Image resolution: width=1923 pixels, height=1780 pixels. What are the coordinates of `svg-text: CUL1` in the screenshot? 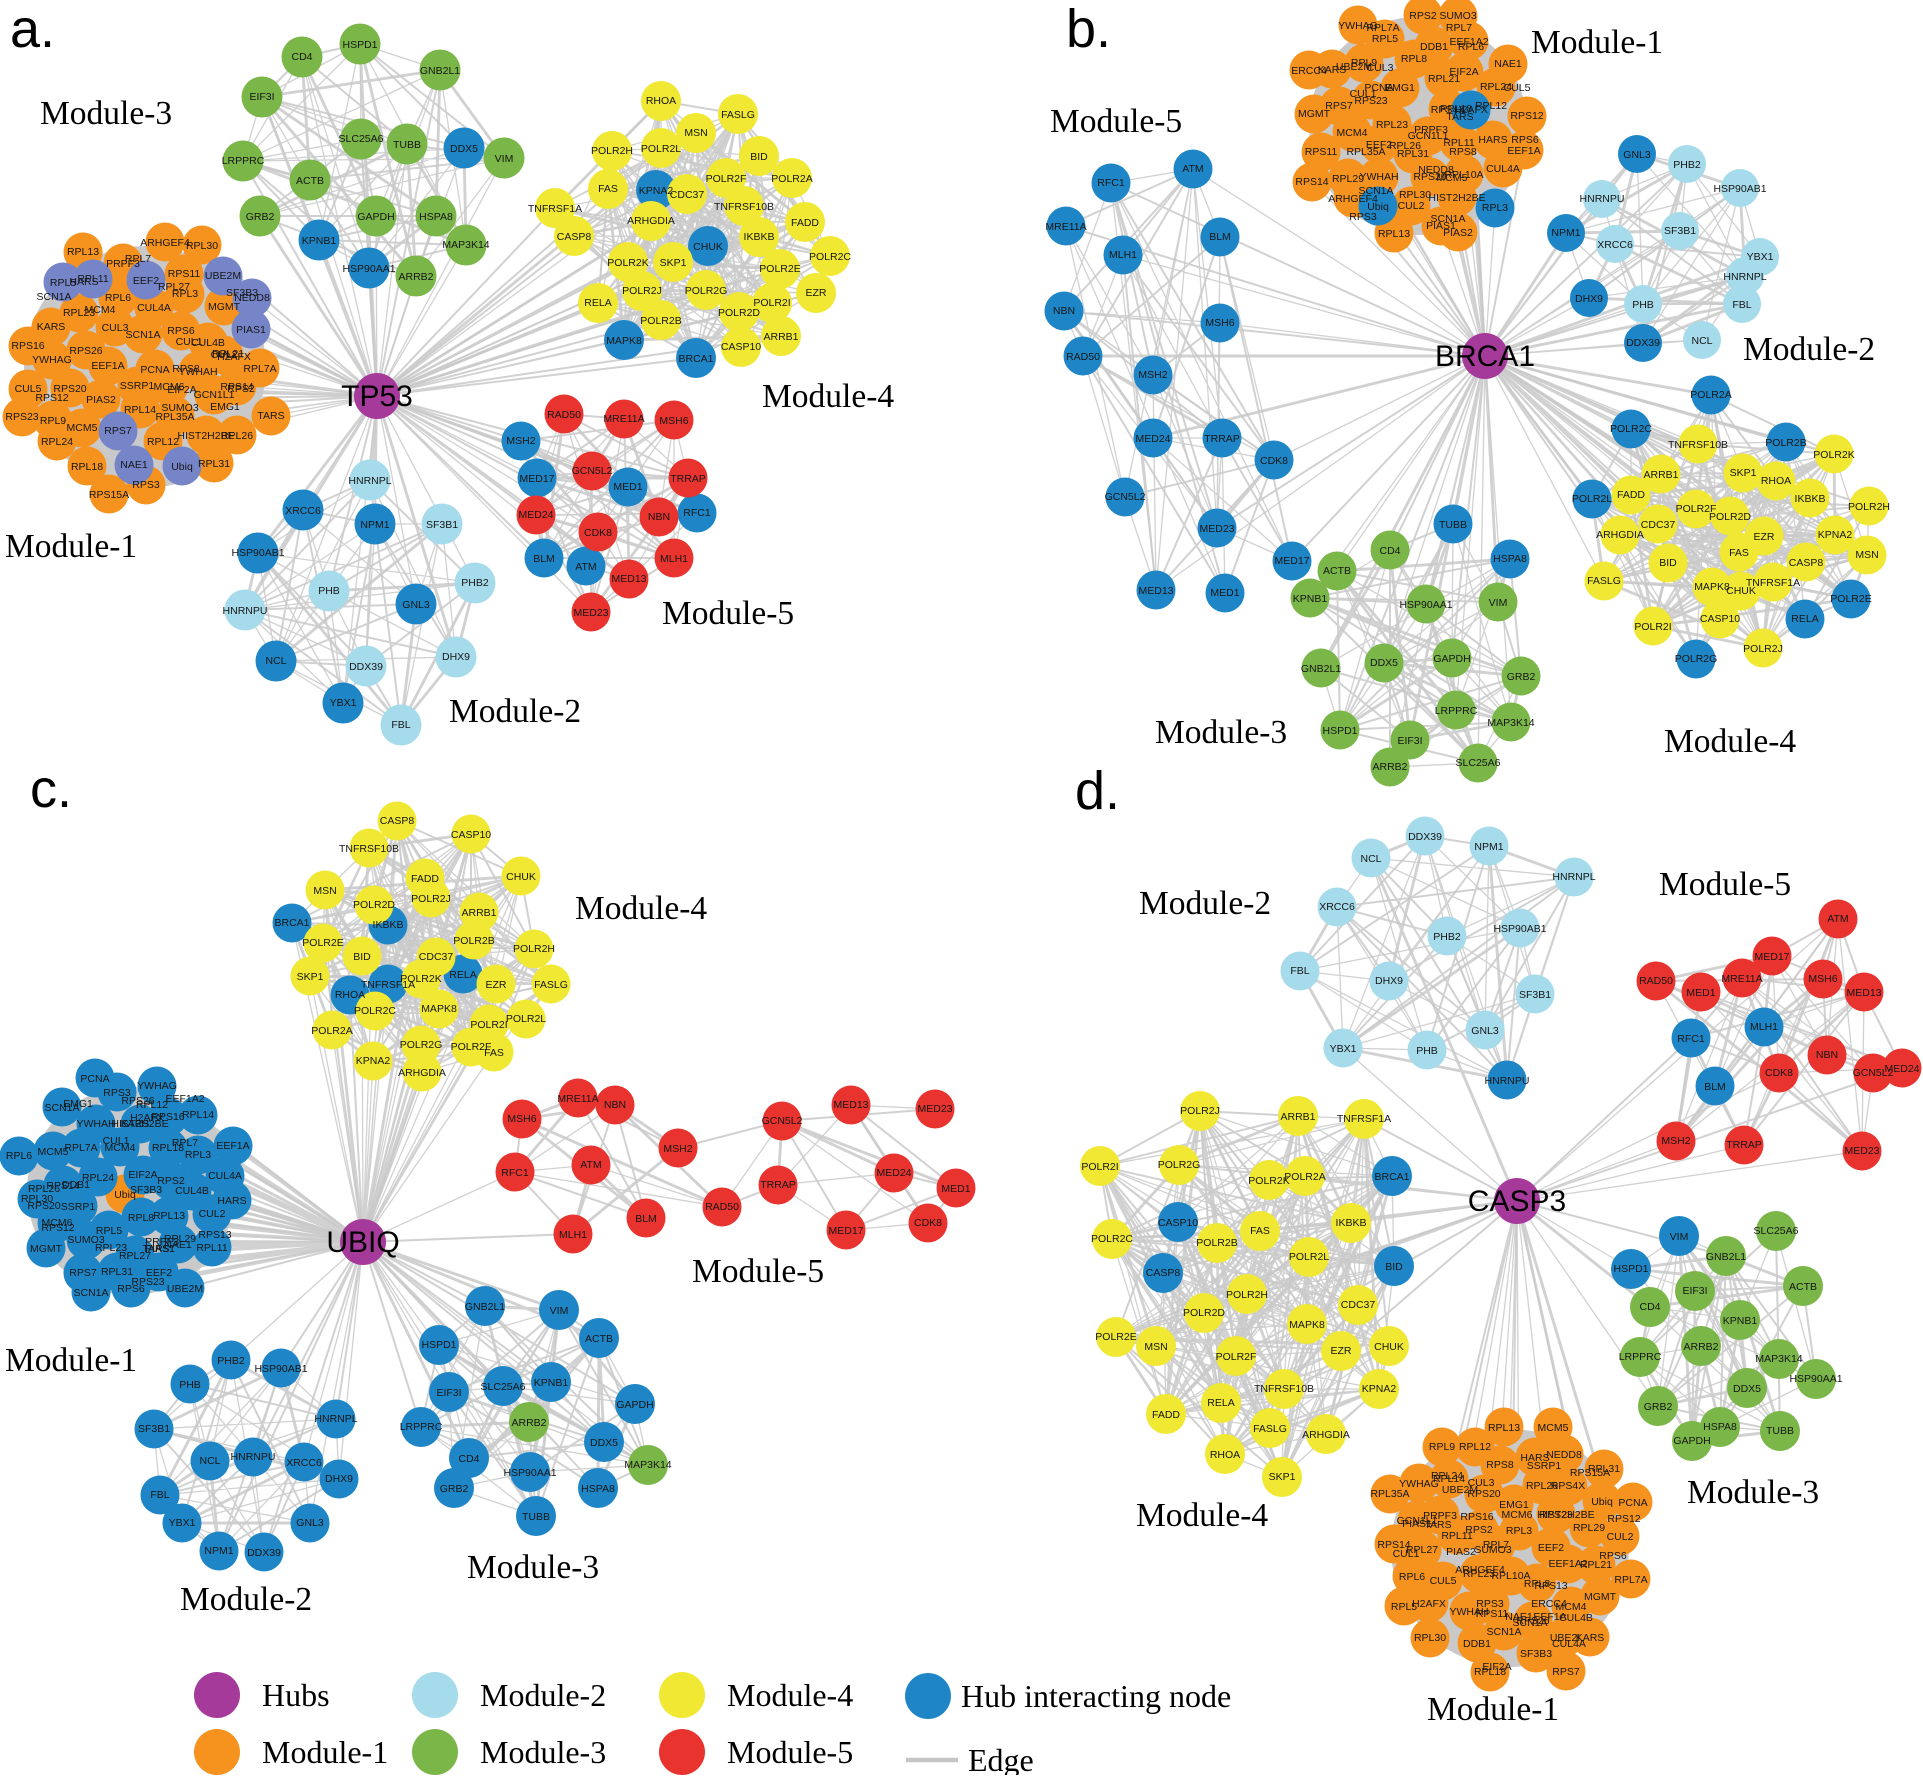 It's located at (1406, 1554).